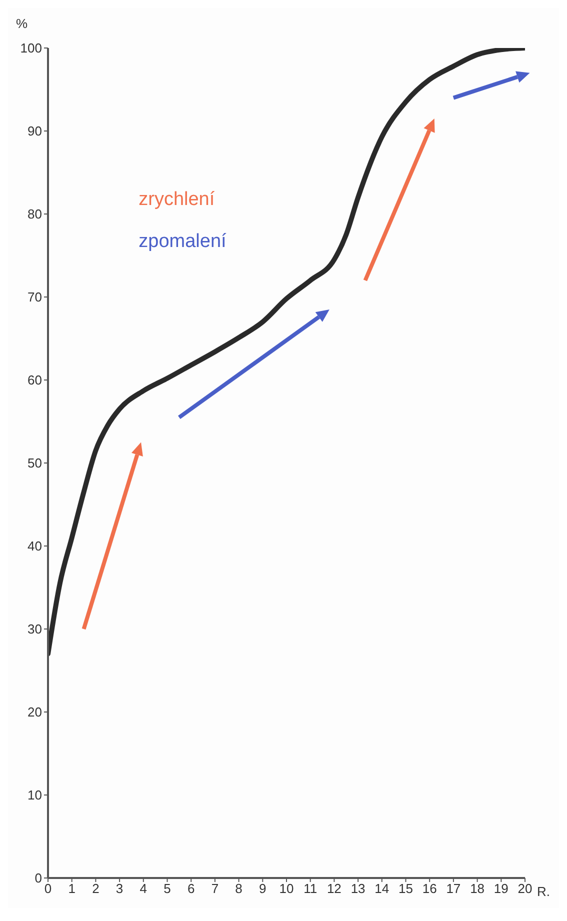 The image size is (567, 921). Describe the element at coordinates (35, 463) in the screenshot. I see `y-tick-label: 50` at that location.